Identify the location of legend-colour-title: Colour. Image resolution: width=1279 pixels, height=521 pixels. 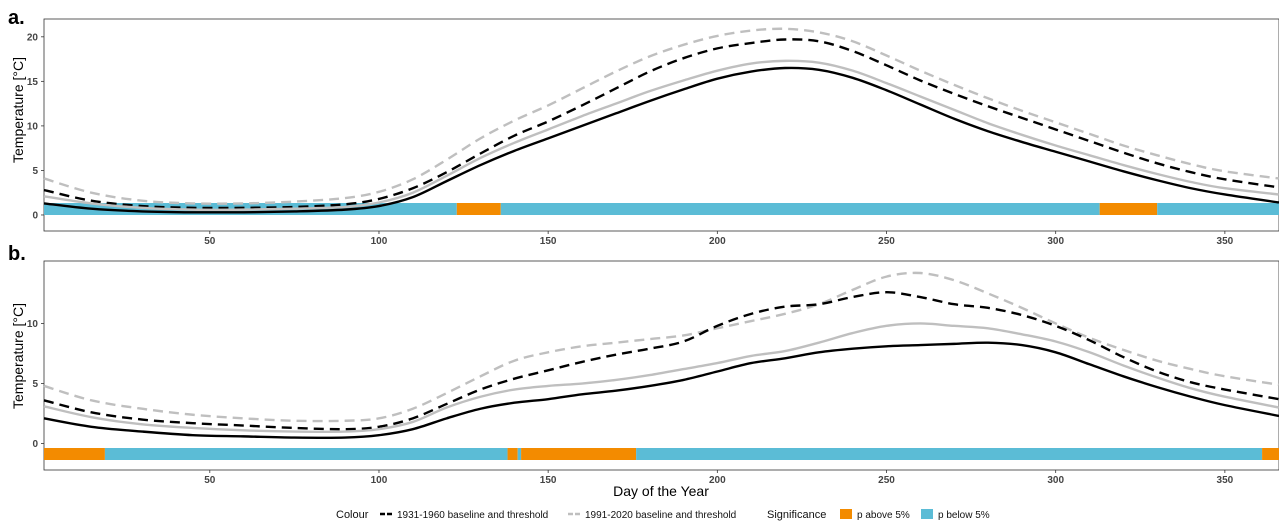
(352, 515).